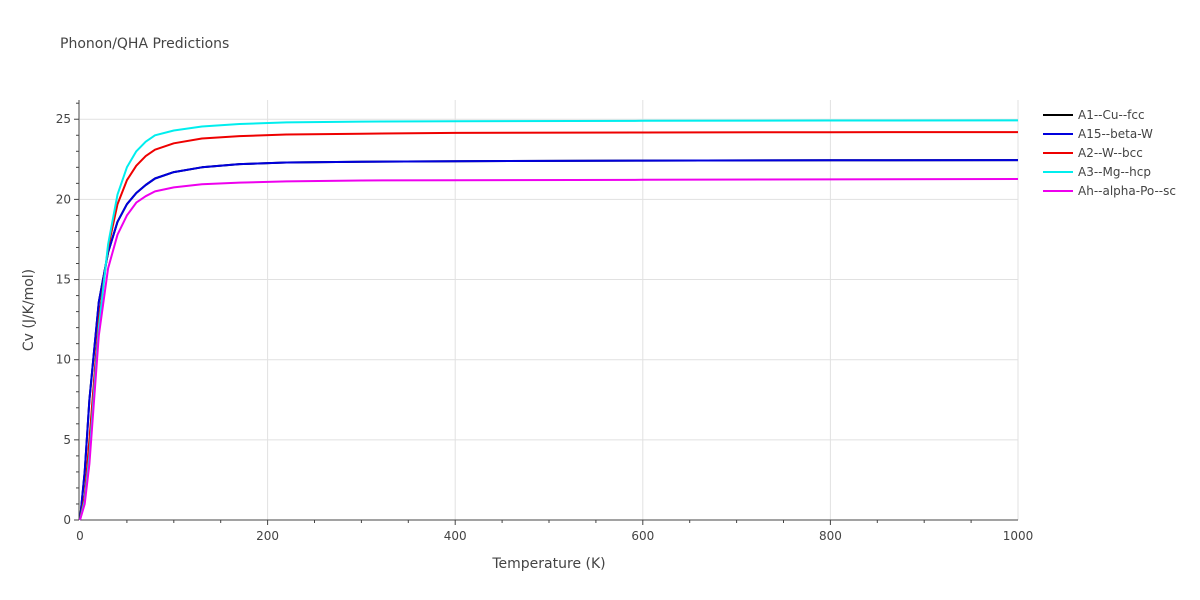  What do you see at coordinates (830, 536) in the screenshot?
I see `x-tick-label: 800` at bounding box center [830, 536].